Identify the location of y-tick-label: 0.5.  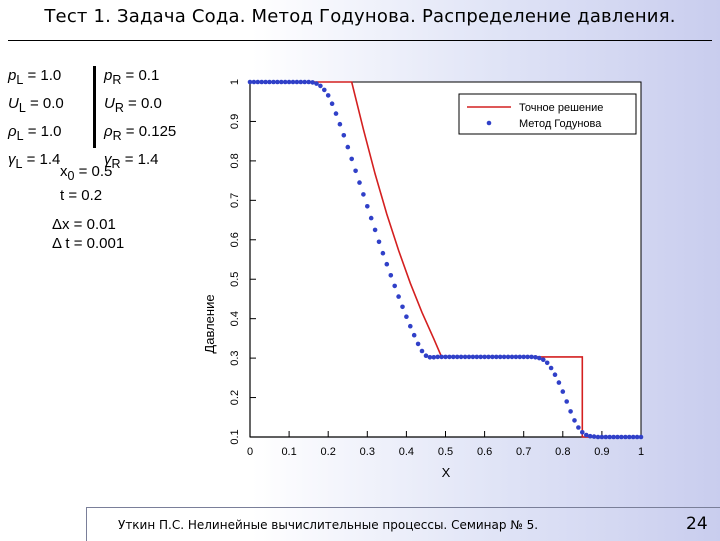
(235, 279).